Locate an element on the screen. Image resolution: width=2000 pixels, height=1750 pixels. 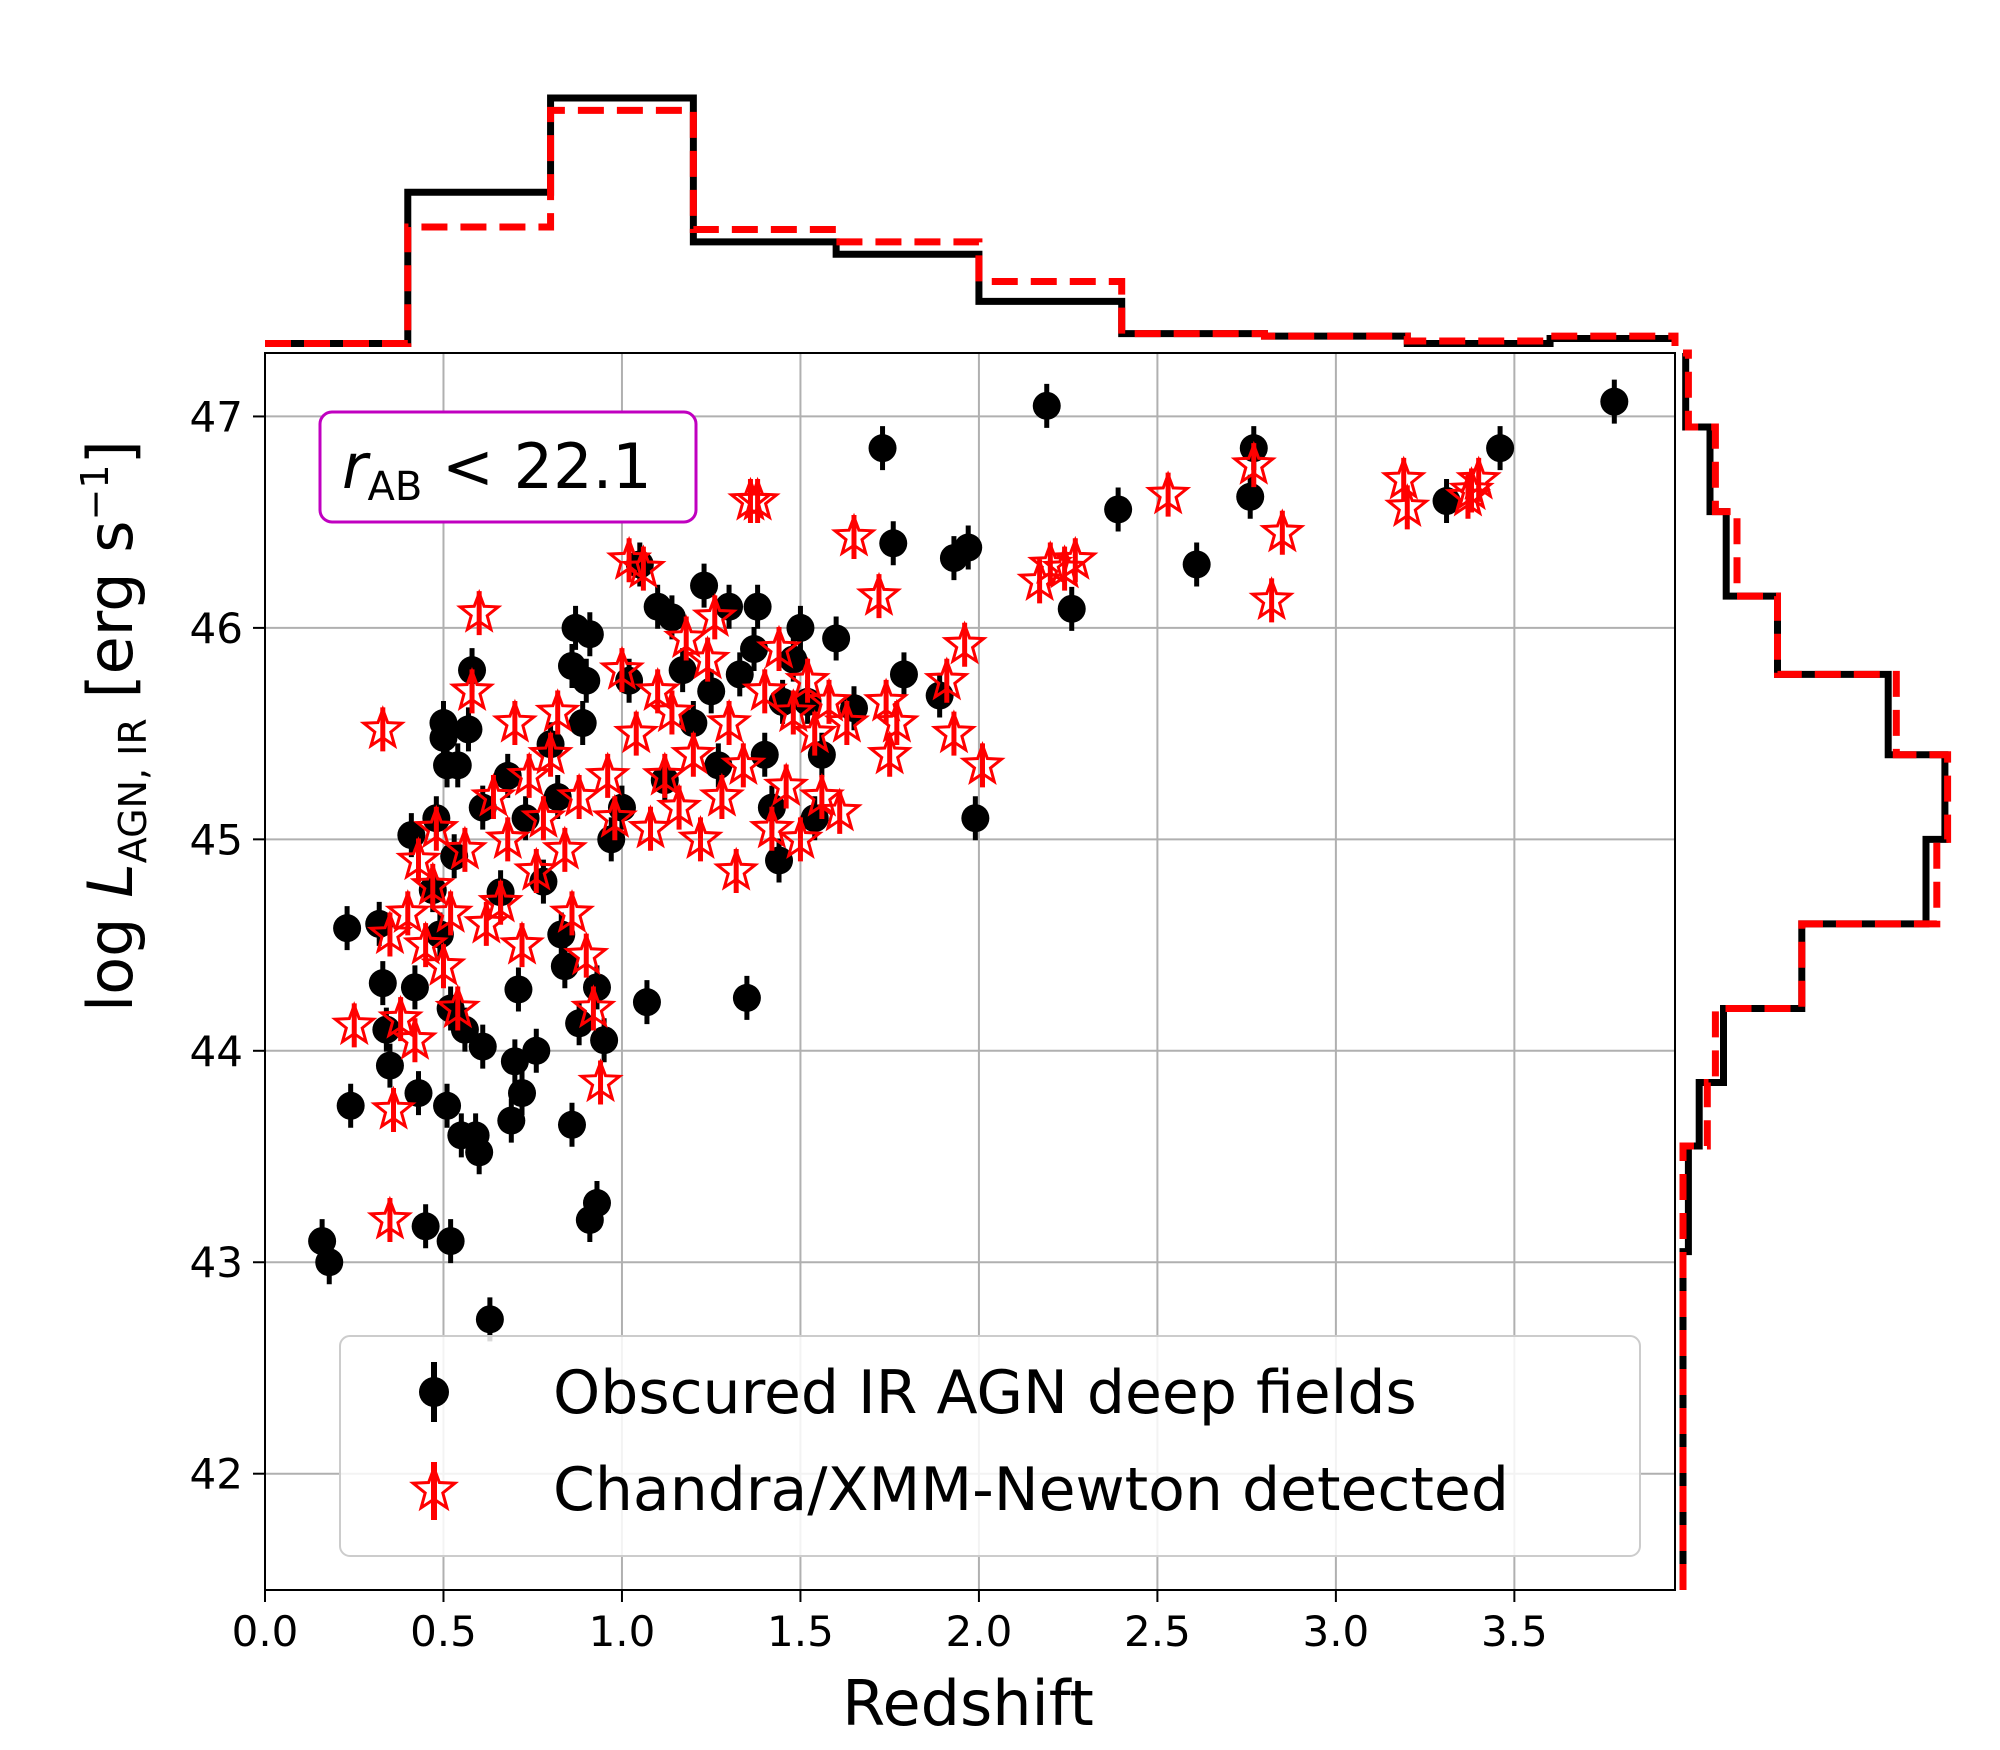
legend-marker-xray is located at coordinates (434, 1491).